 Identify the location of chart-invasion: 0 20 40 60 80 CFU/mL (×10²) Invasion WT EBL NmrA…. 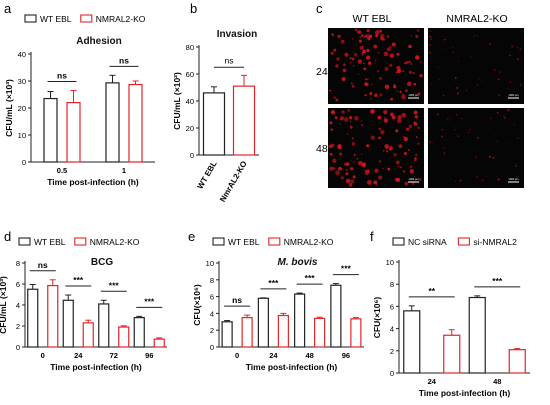
(215, 116).